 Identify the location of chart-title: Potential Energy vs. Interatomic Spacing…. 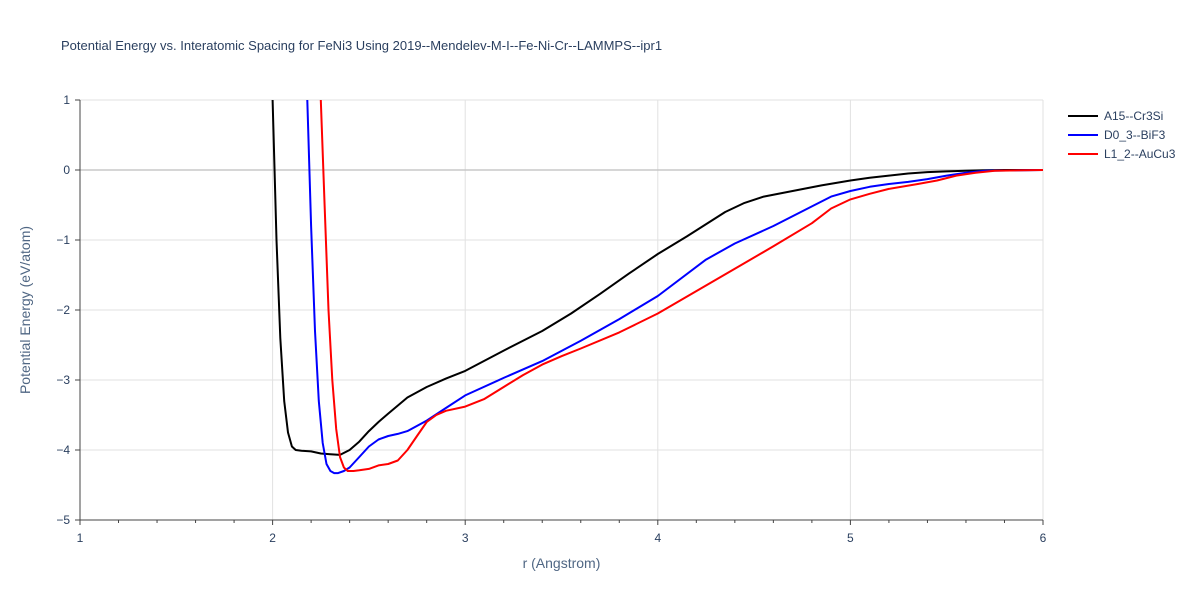
(361, 45).